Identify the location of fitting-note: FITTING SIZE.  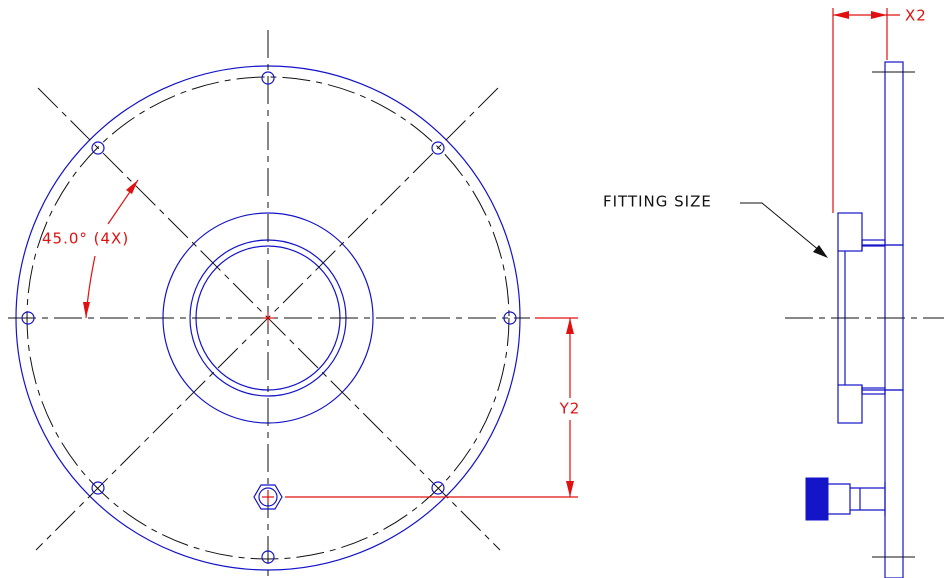
(715, 225).